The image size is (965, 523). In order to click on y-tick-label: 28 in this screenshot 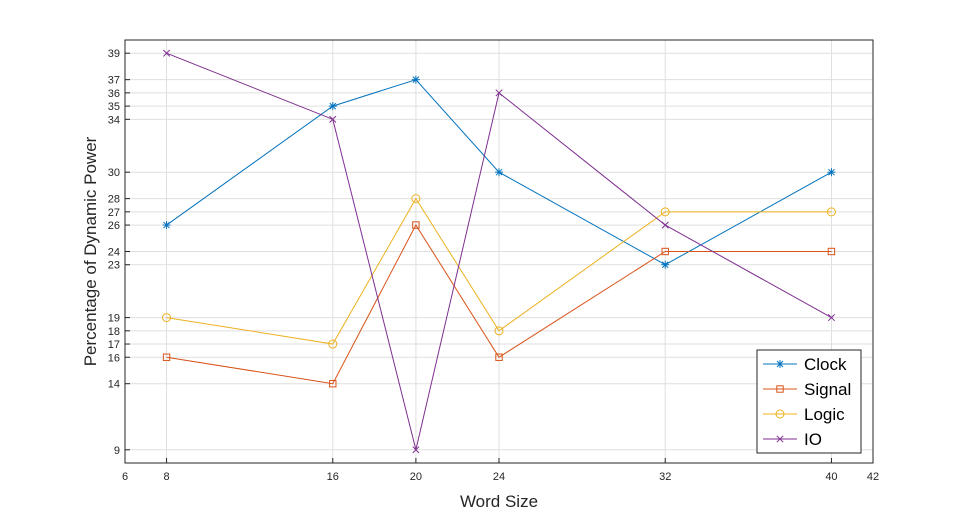, I will do `click(114, 200)`.